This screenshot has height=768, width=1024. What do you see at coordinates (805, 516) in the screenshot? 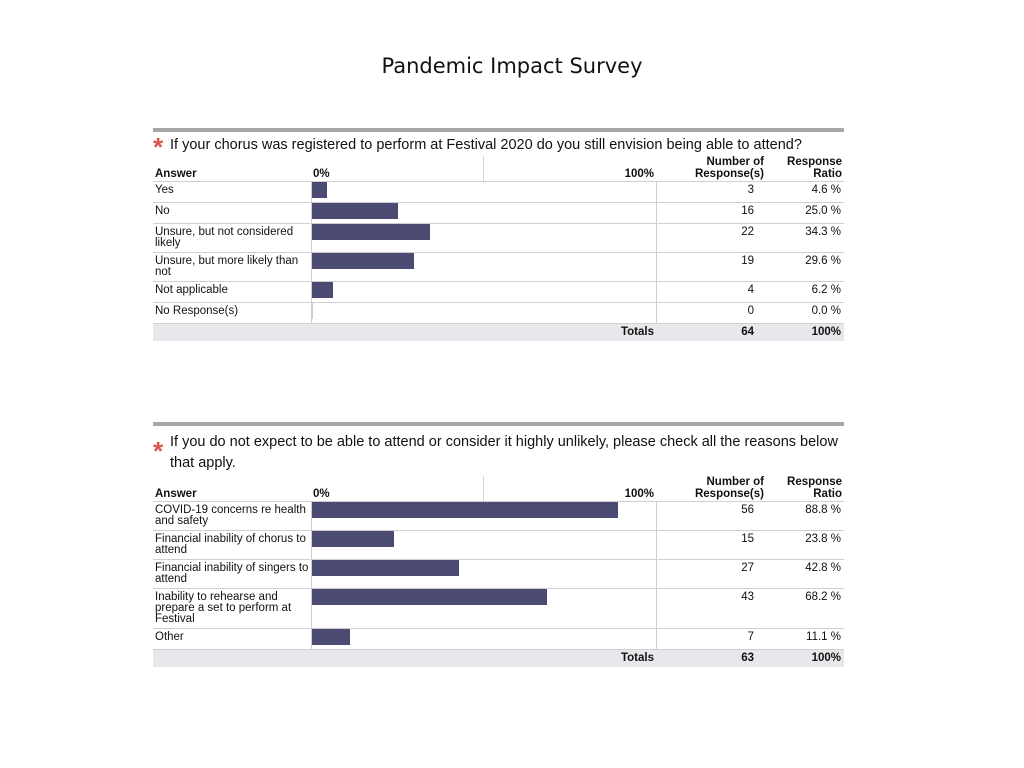
I see `response-ratio: 88.8 %` at bounding box center [805, 516].